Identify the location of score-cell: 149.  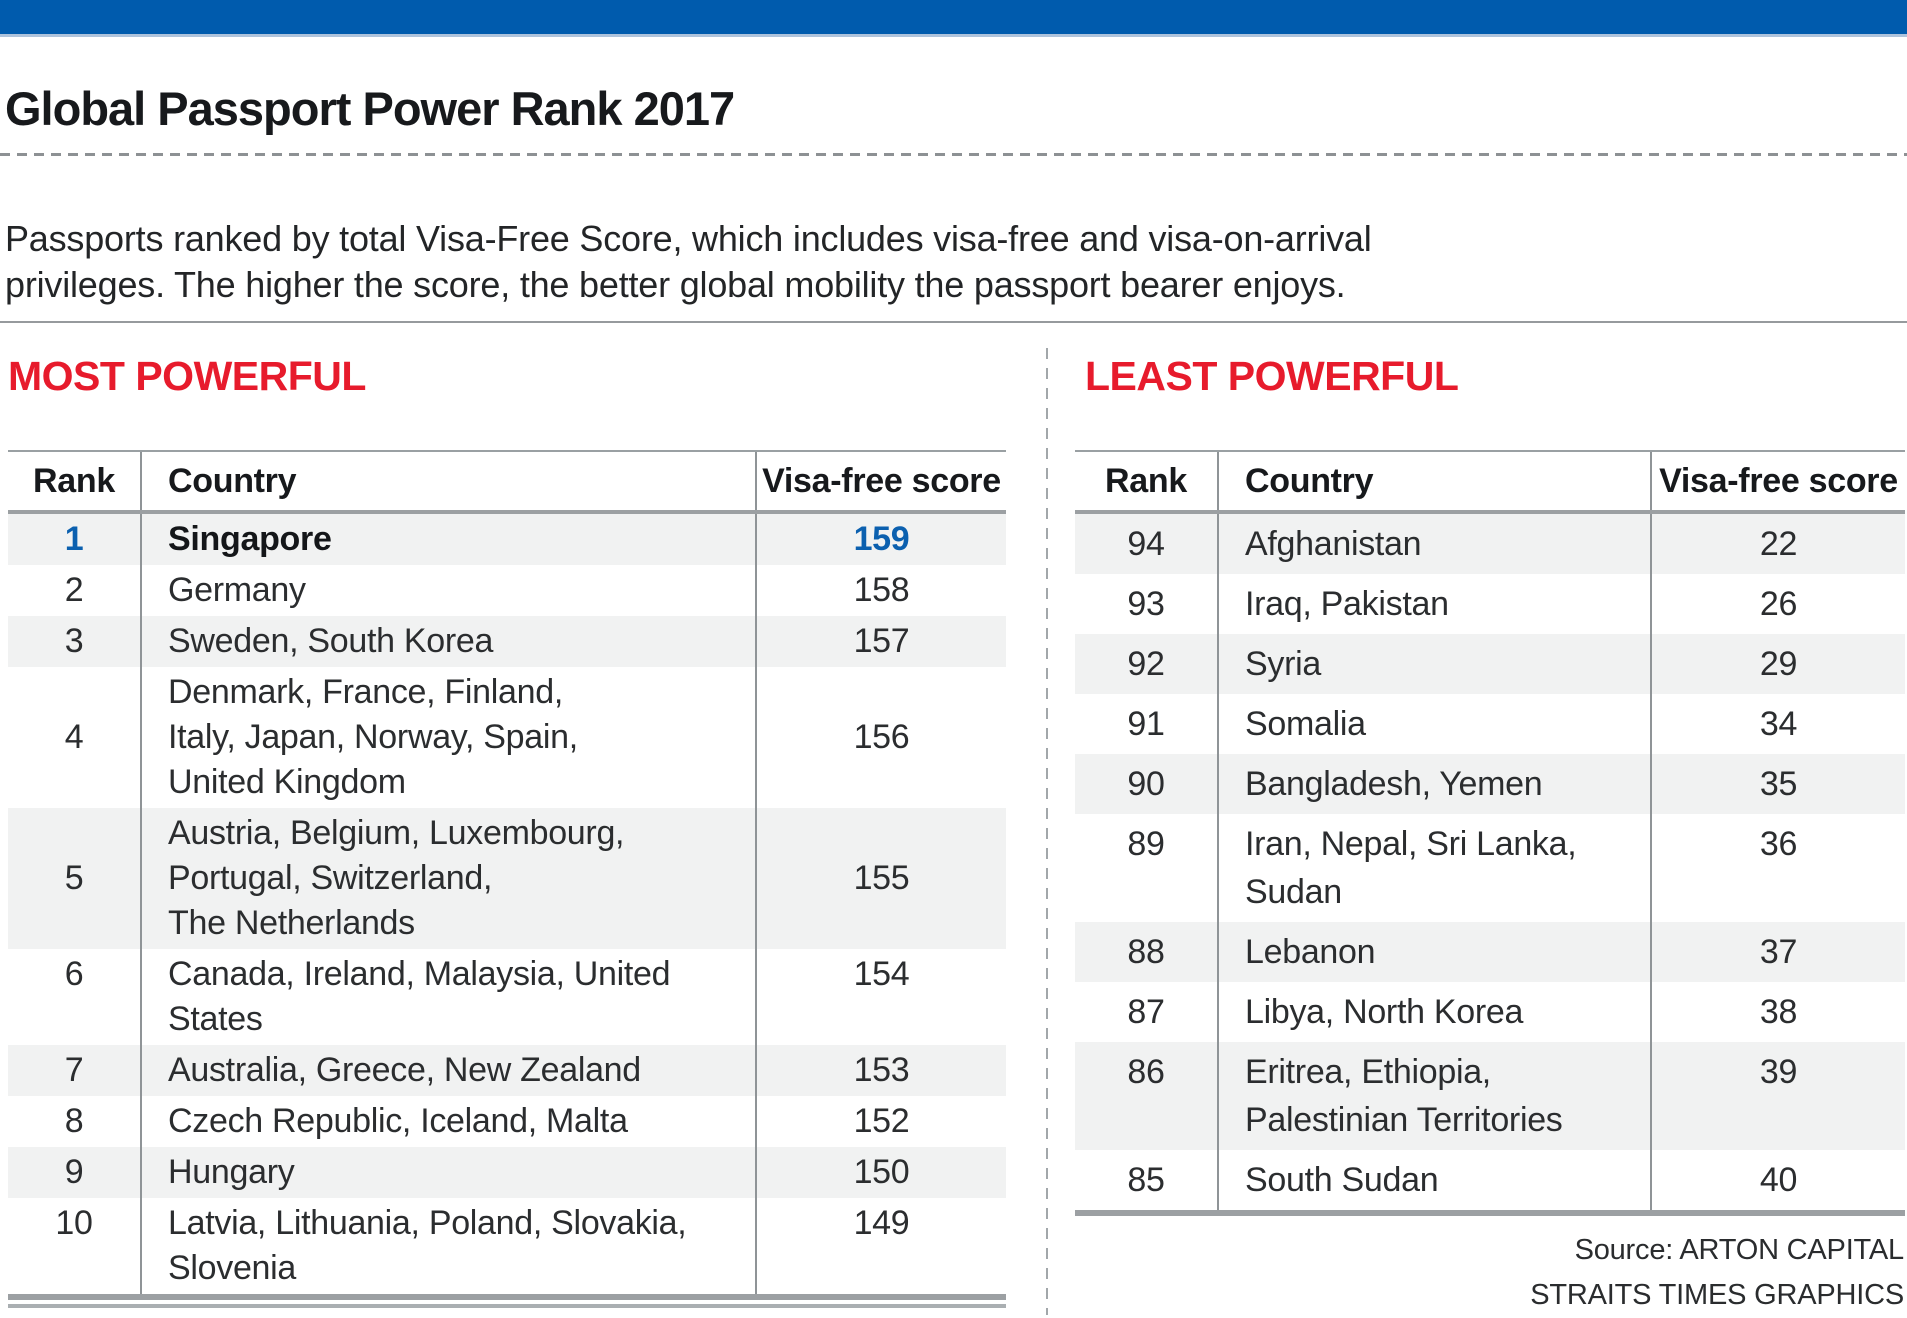
(880, 1246).